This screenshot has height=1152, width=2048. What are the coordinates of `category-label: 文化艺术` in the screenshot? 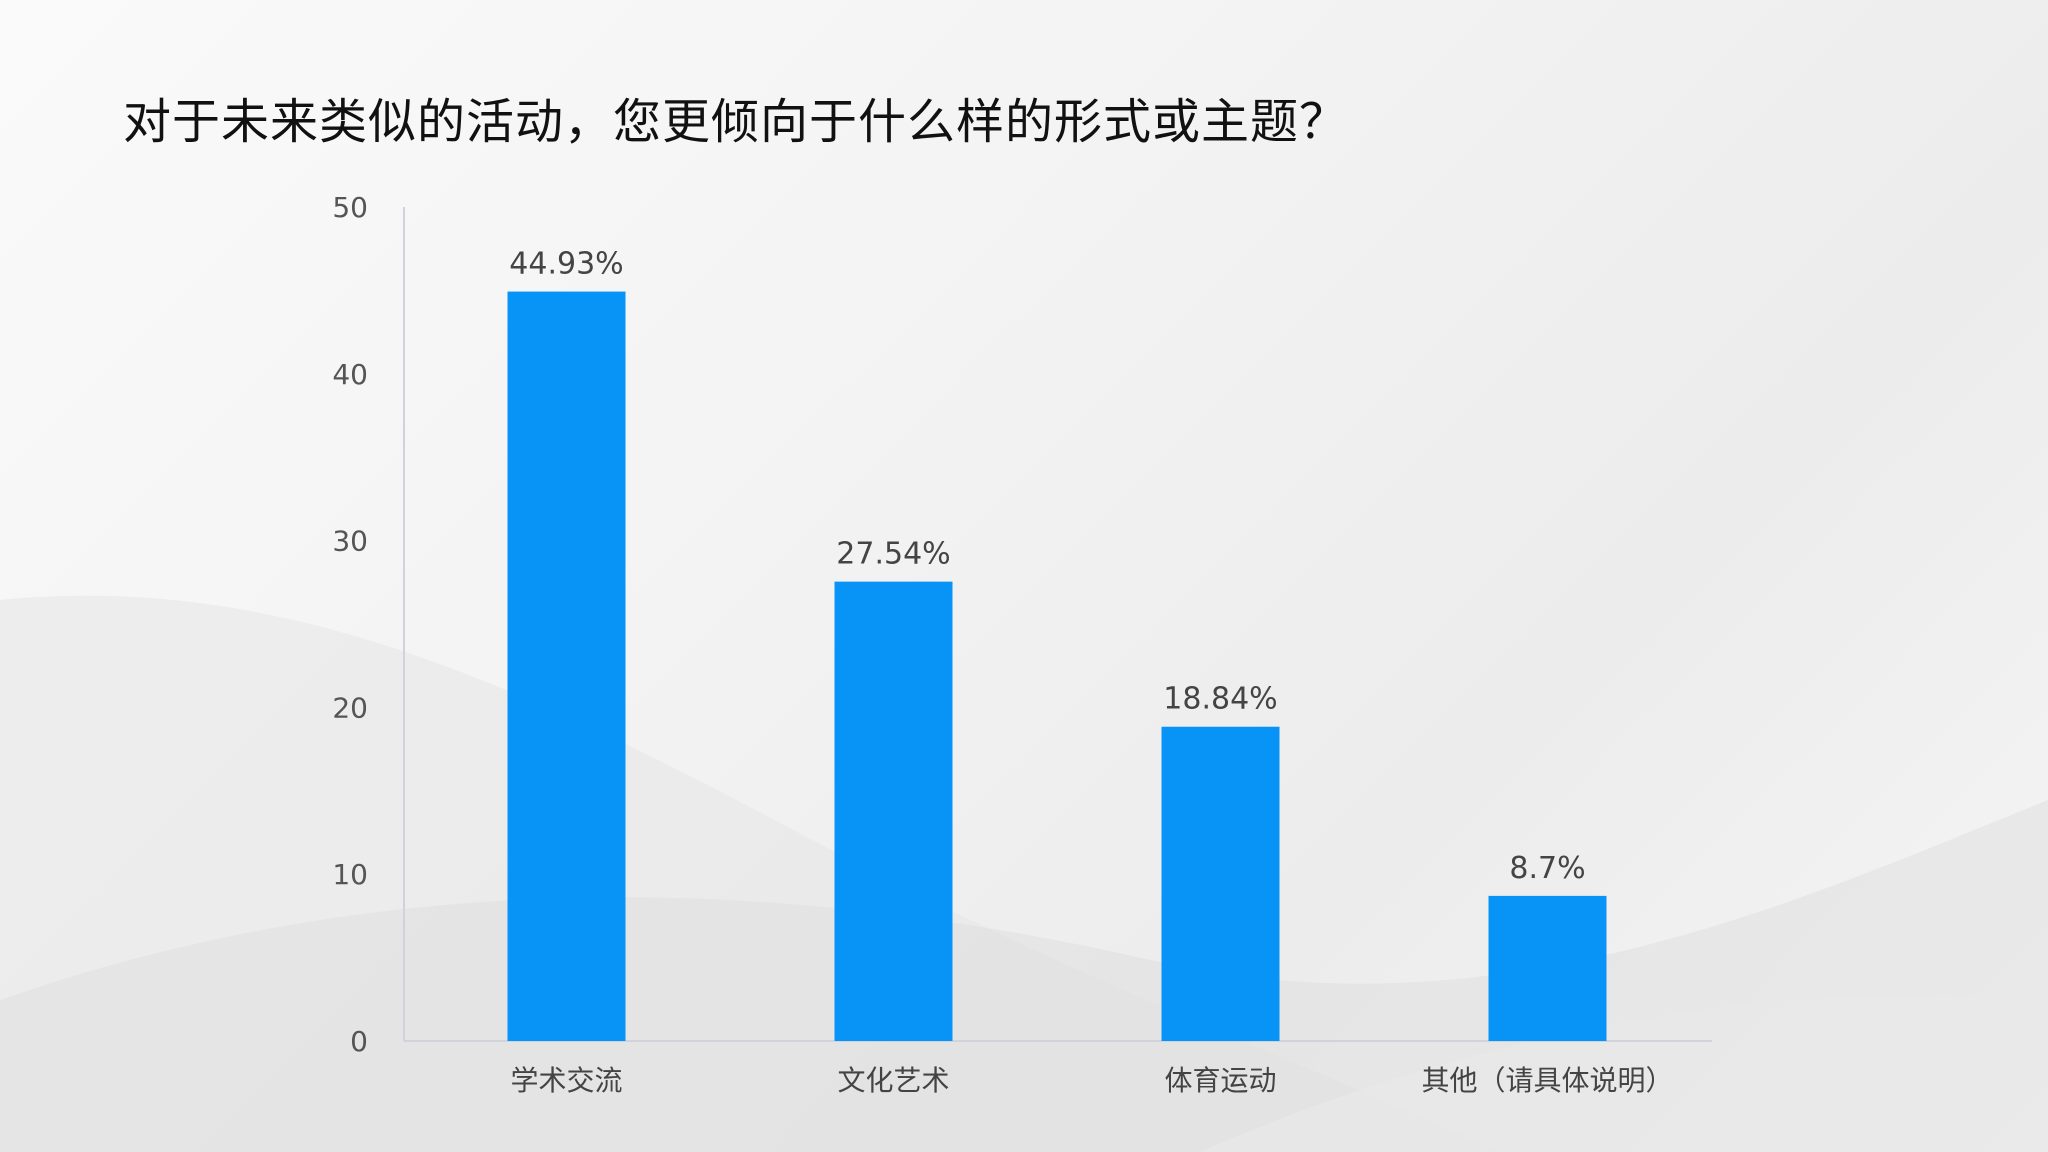 It's located at (893, 1080).